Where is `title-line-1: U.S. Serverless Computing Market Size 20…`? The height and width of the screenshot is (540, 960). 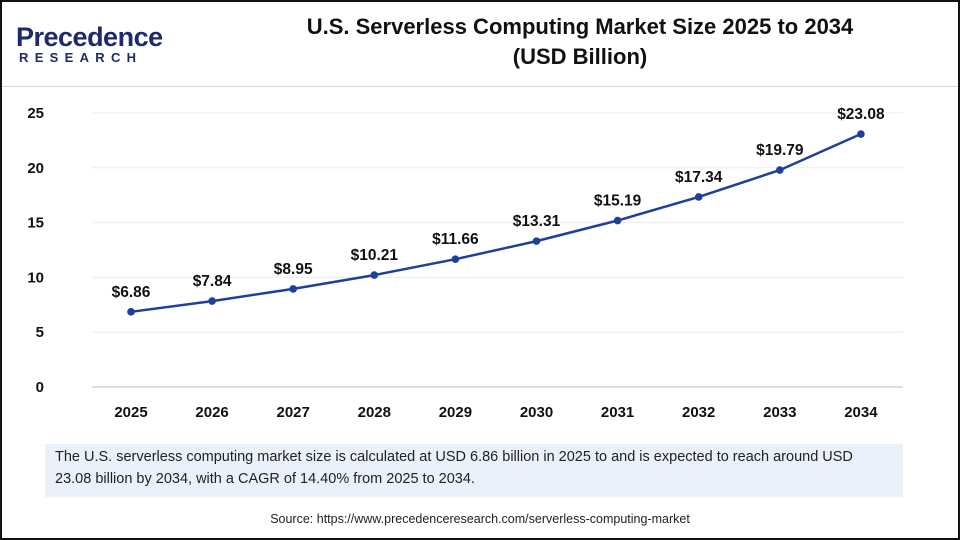 title-line-1: U.S. Serverless Computing Market Size 20… is located at coordinates (580, 26).